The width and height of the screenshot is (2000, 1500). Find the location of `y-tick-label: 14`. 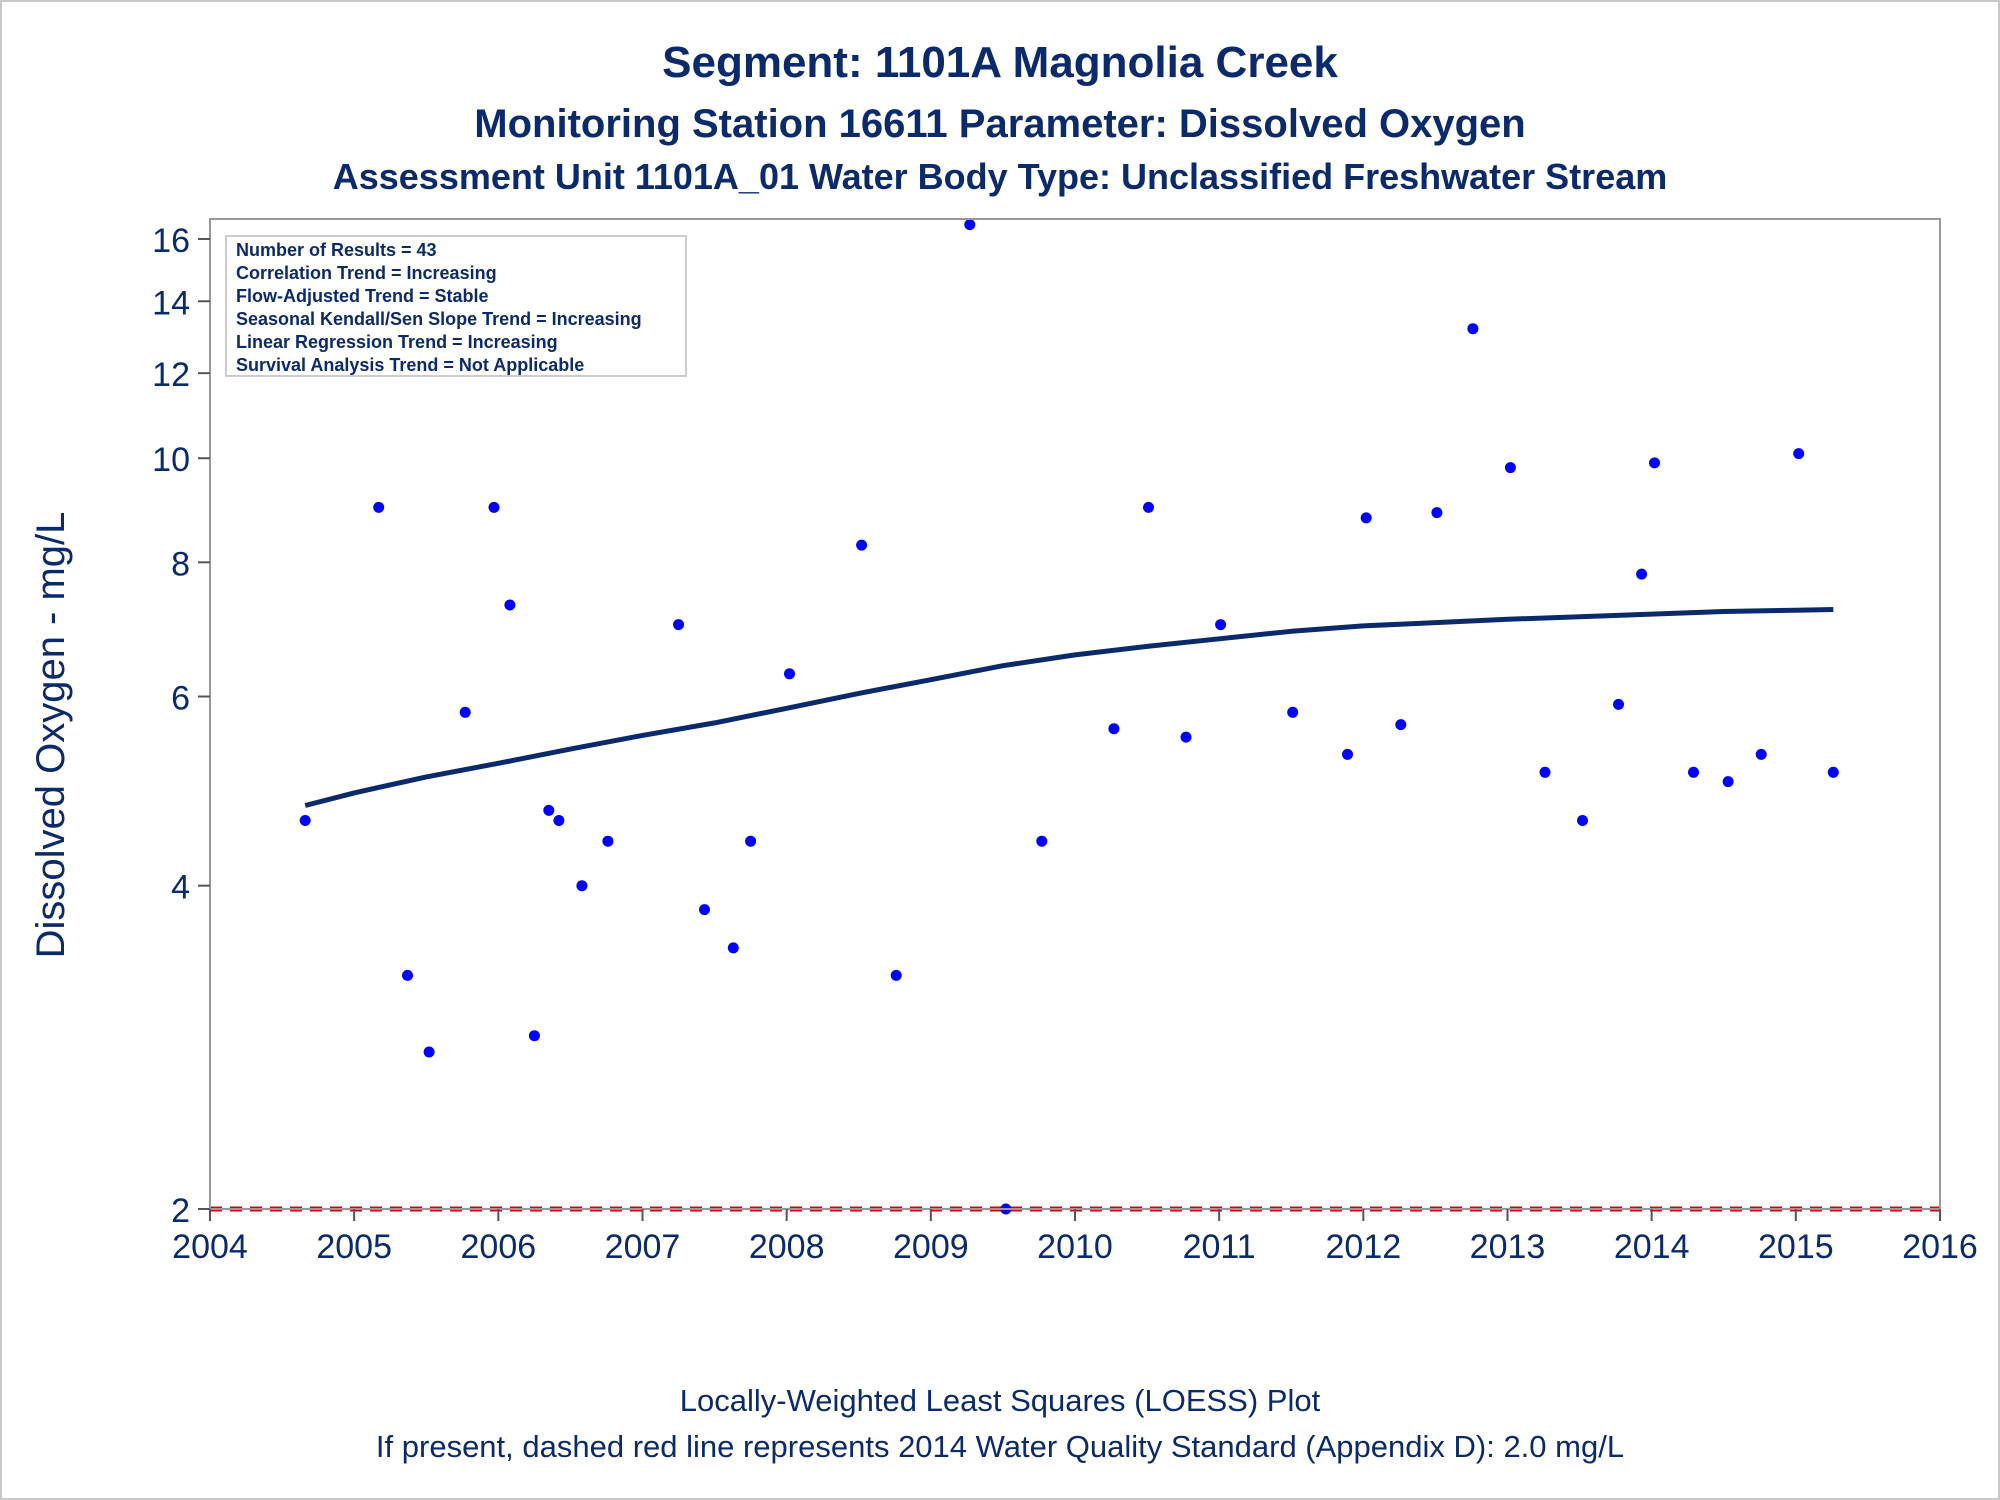

y-tick-label: 14 is located at coordinates (171, 303).